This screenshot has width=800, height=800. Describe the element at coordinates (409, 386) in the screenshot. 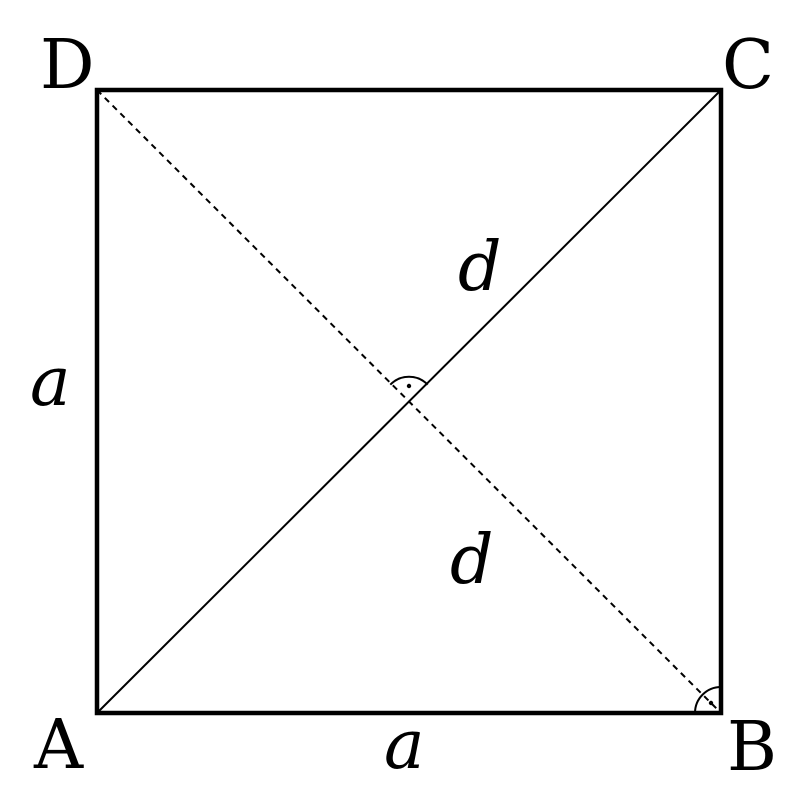

I see `right-angle-dot-center` at that location.